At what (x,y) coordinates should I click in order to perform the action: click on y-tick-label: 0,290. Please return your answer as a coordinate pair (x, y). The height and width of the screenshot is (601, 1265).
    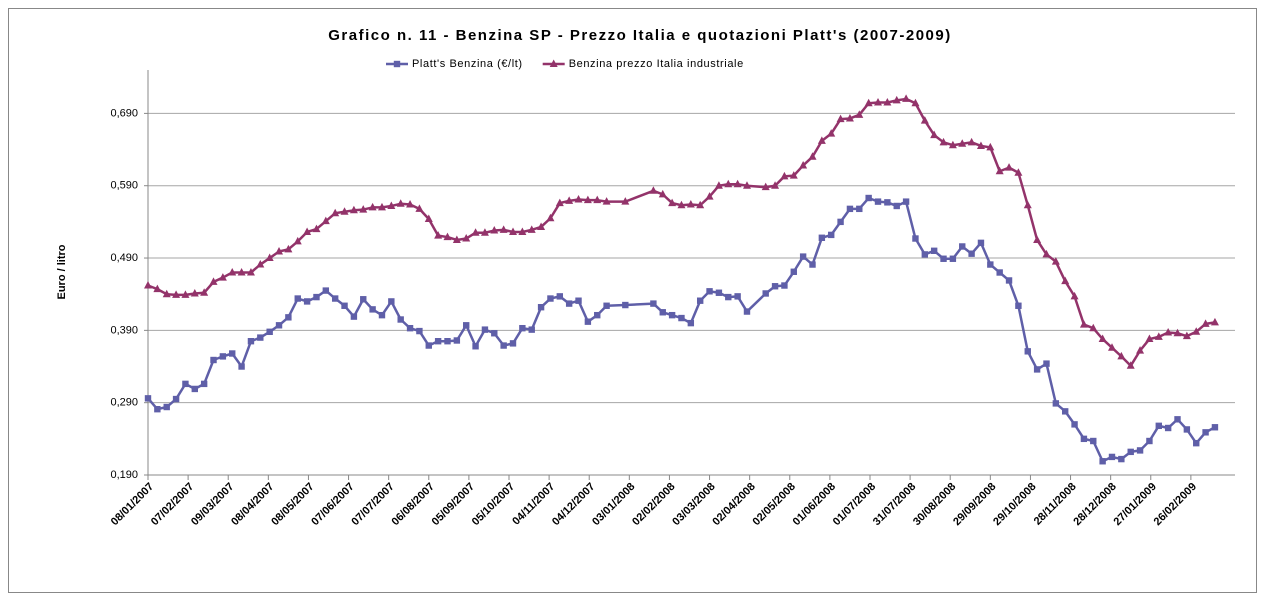
    Looking at the image, I should click on (124, 403).